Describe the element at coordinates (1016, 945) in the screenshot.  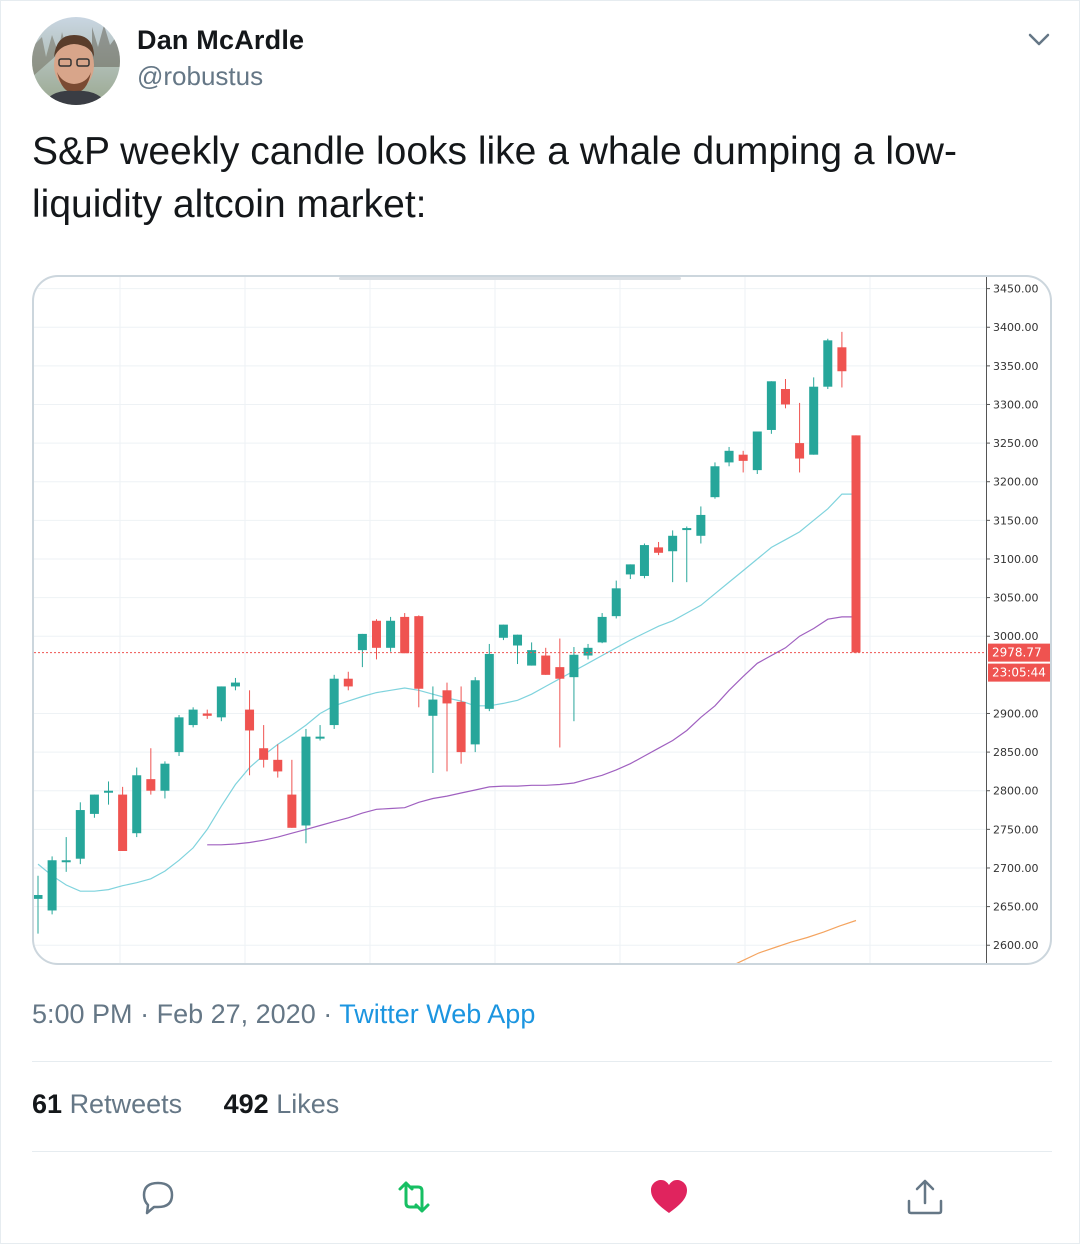
I see `price-tick-label: 2600.00` at that location.